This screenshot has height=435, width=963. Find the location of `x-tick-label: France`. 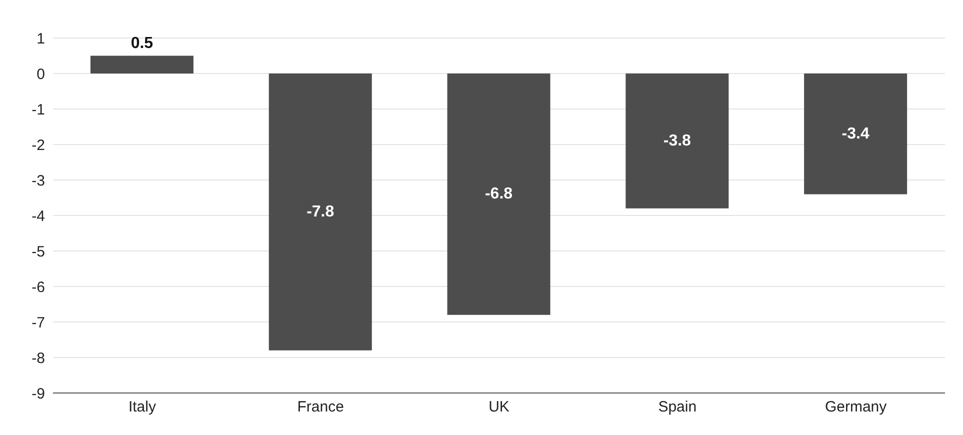

x-tick-label: France is located at coordinates (320, 407).